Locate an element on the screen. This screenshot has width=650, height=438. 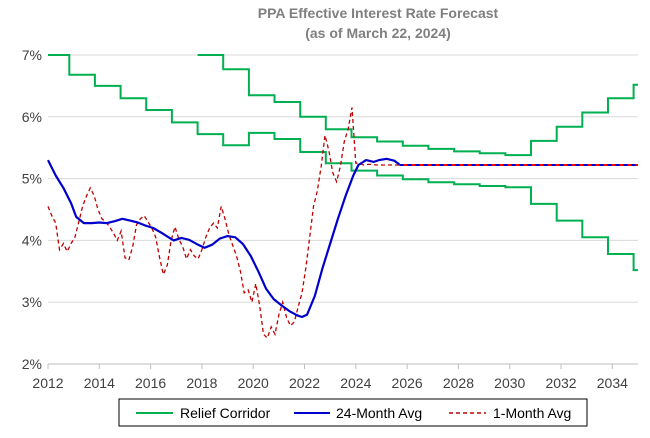
legend-label-relief-corridor: Relief Corridor is located at coordinates (225, 413).